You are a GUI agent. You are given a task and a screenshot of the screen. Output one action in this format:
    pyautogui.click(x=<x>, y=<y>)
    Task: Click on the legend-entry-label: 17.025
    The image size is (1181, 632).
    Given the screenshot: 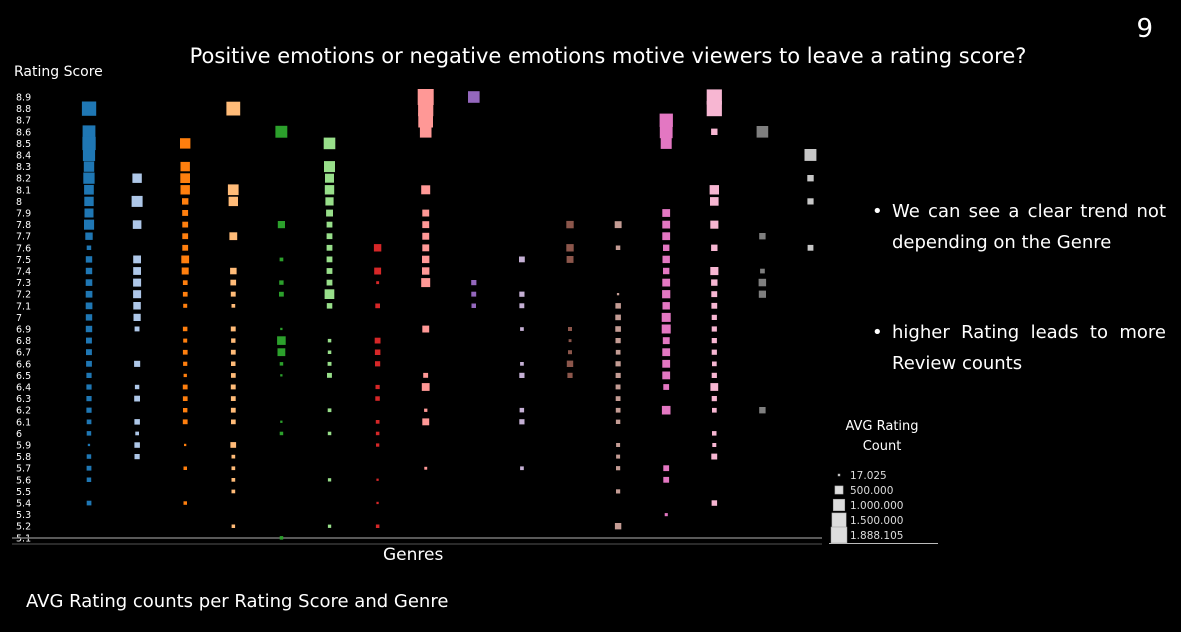 What is the action you would take?
    pyautogui.click(x=868, y=476)
    